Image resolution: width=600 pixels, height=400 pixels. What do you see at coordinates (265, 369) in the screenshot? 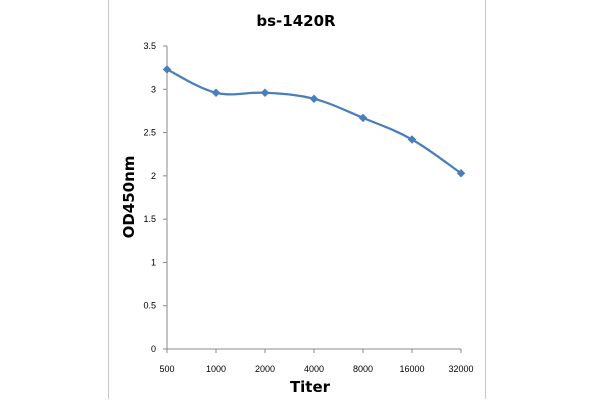
I see `x-tick-label: 2000` at bounding box center [265, 369].